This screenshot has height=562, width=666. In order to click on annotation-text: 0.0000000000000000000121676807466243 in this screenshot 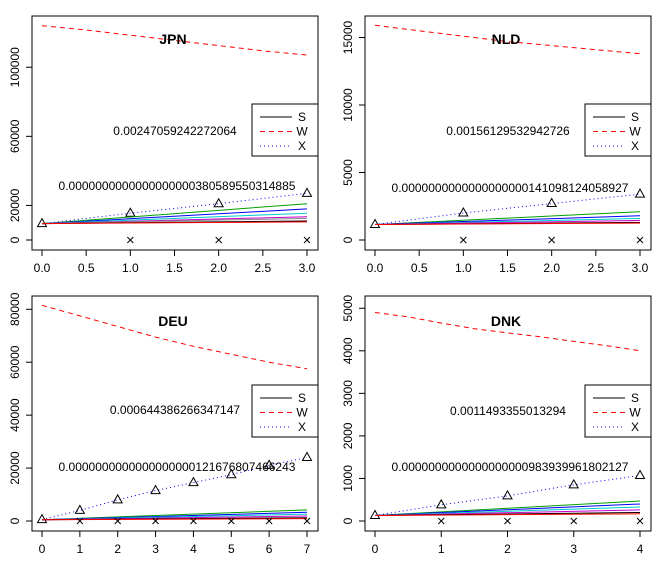, I will do `click(177, 467)`.